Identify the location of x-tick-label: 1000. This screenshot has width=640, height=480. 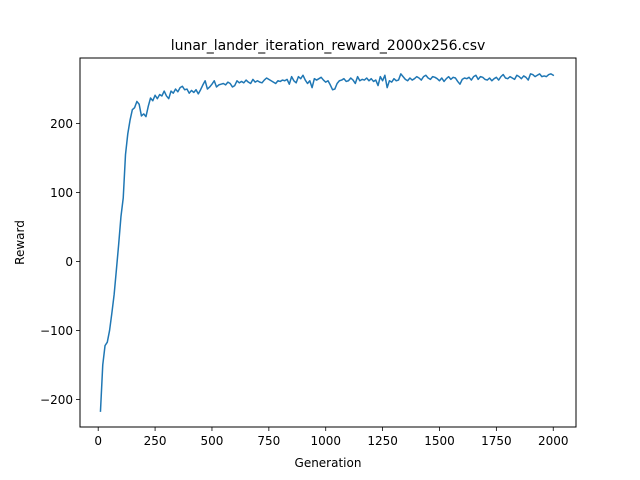
(325, 441).